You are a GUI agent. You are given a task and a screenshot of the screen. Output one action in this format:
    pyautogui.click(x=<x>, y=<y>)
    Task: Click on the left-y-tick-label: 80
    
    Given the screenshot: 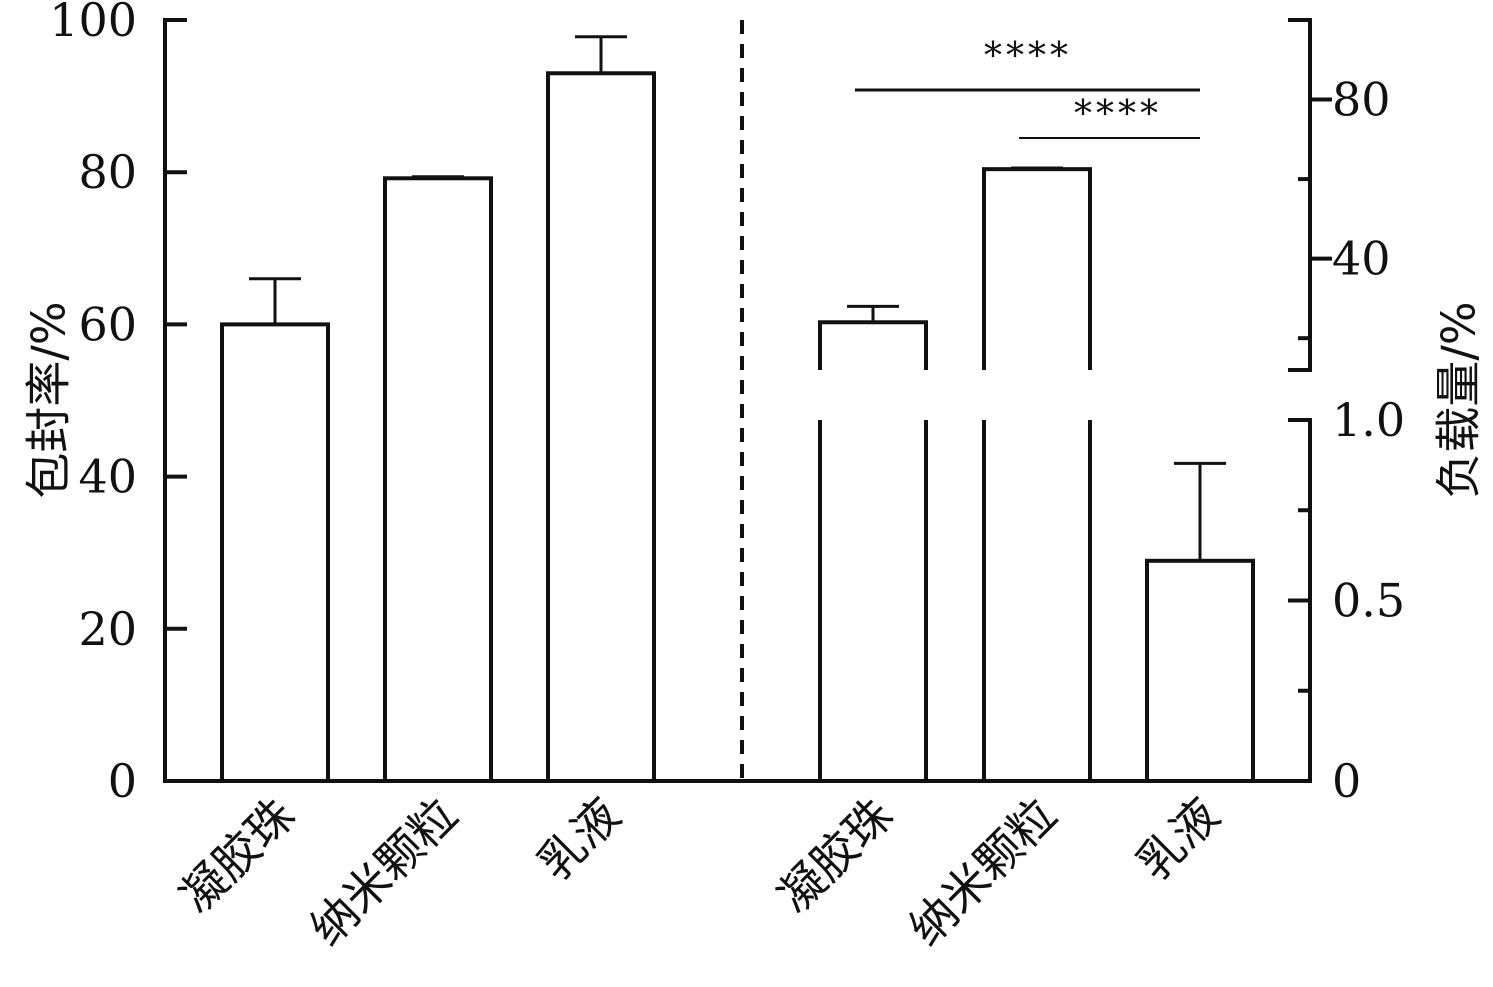 What is the action you would take?
    pyautogui.click(x=107, y=172)
    